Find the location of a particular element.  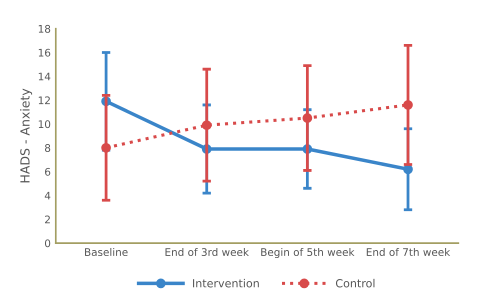

x-tick-label: Begin of 5th week is located at coordinates (307, 253).